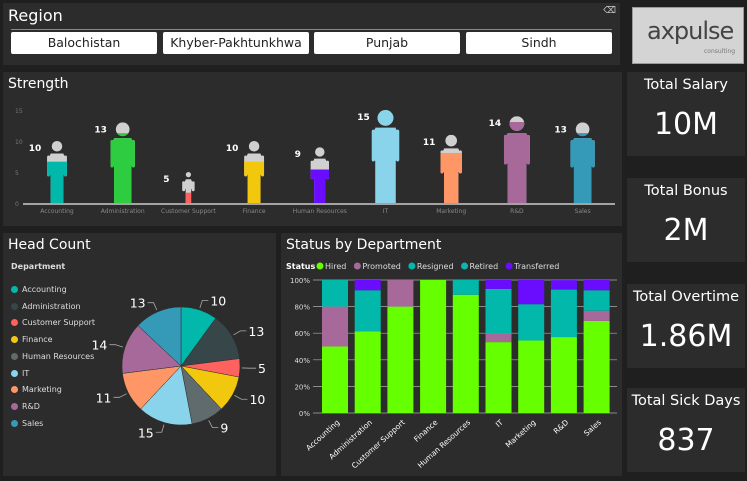  Describe the element at coordinates (302, 308) in the screenshot. I see `y-tick: 80%` at that location.